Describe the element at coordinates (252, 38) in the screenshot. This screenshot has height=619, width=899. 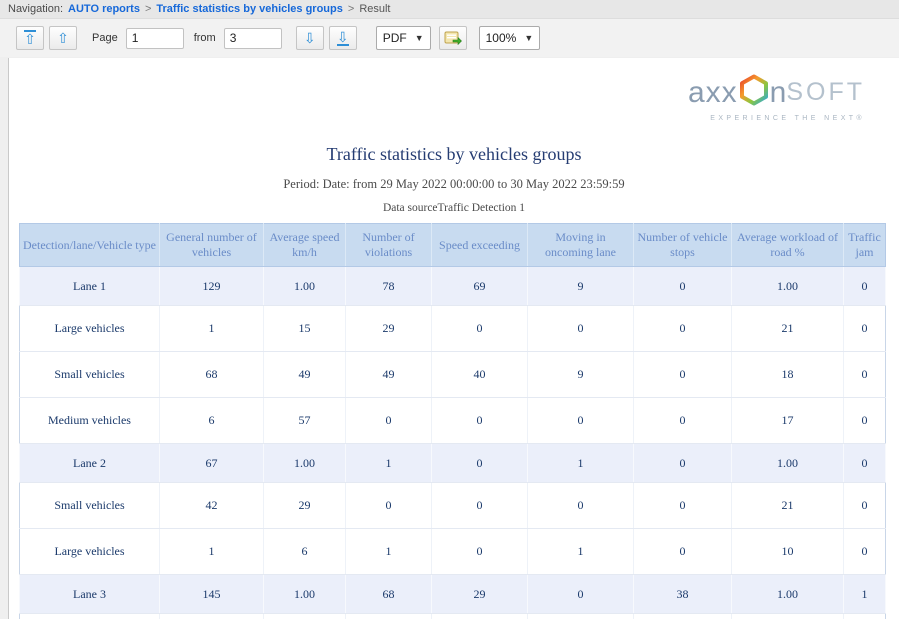
I see `total-pages-input` at that location.